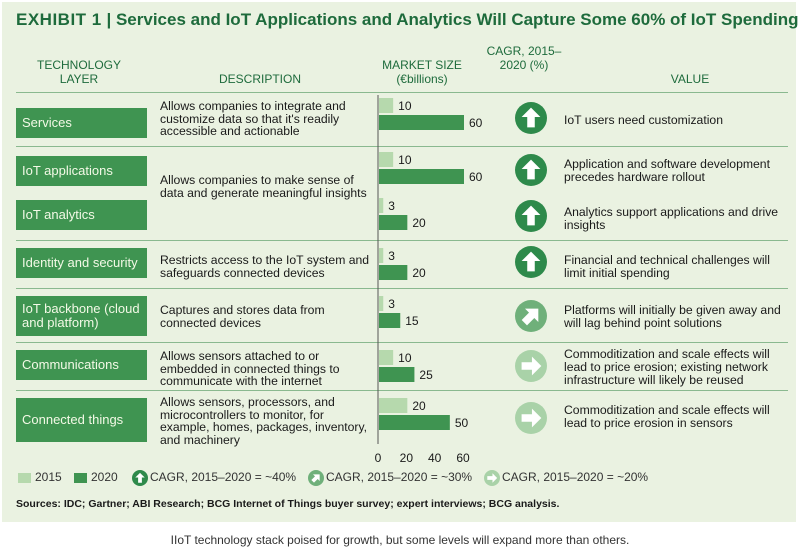 The height and width of the screenshot is (559, 800). Describe the element at coordinates (531, 316) in the screenshot. I see `cagr-arrow-icon-iot-backbone-cloud-and-platform` at that location.